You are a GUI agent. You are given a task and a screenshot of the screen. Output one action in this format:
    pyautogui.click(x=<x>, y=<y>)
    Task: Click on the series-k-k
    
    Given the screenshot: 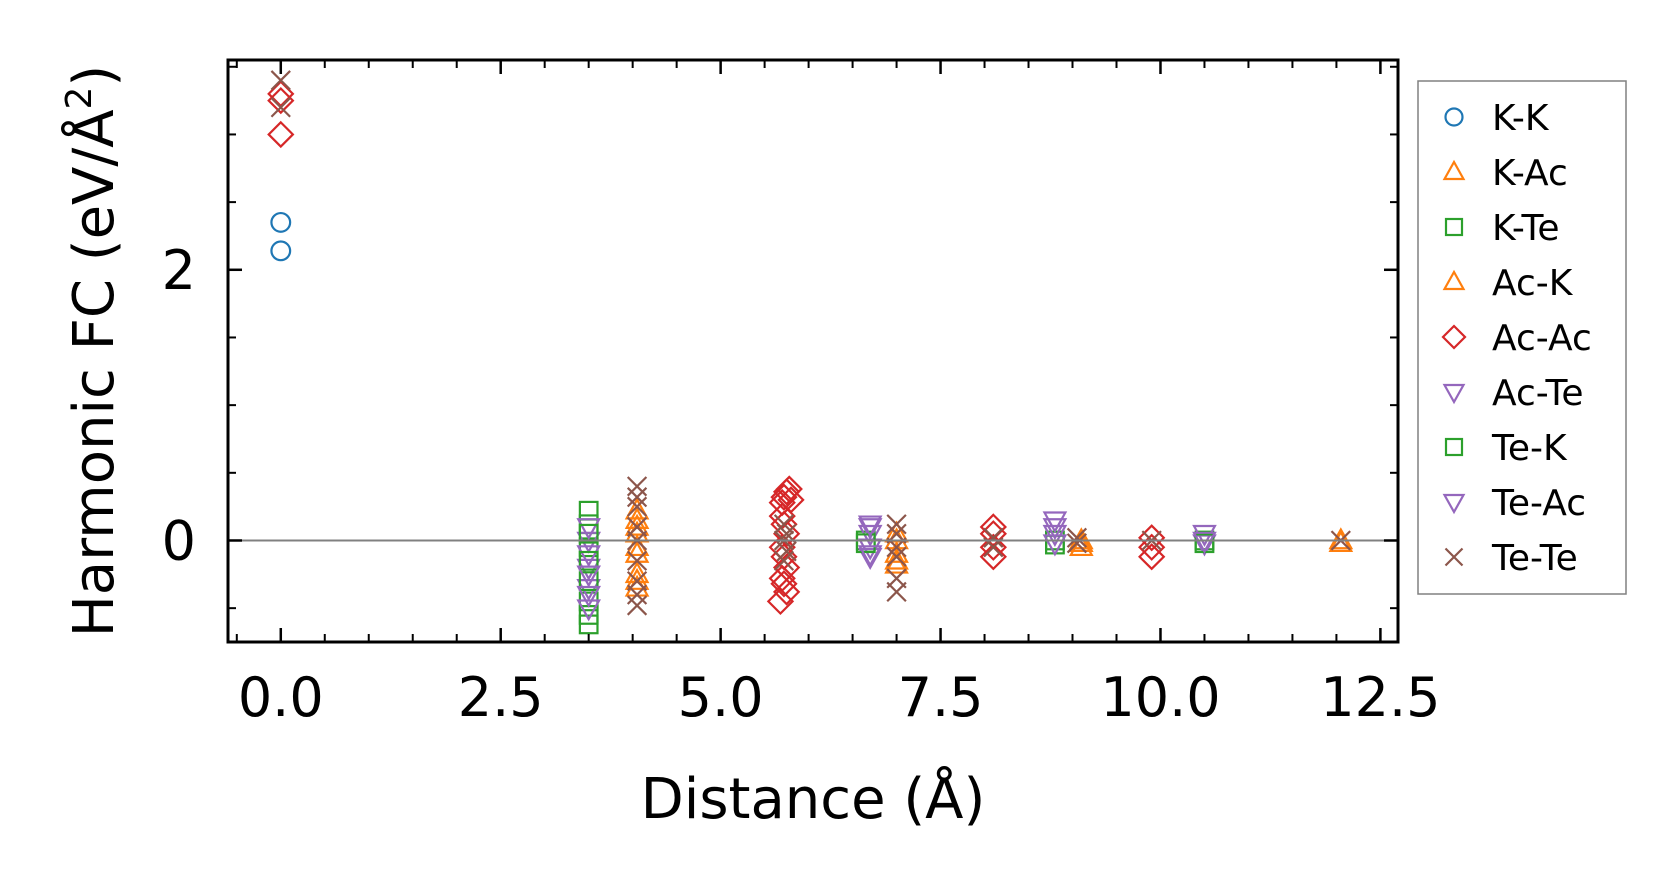 What is the action you would take?
    pyautogui.click(x=281, y=236)
    